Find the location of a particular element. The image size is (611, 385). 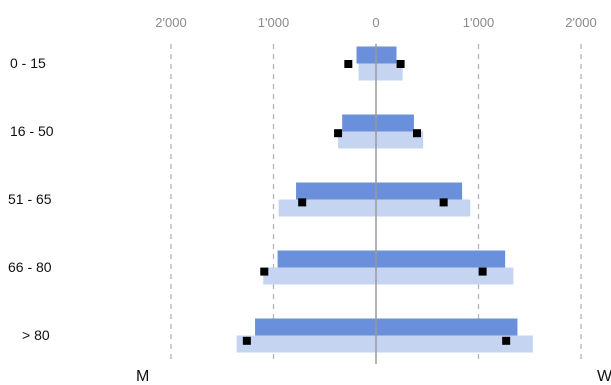

x-tick-label-4: 2'000 is located at coordinates (580, 22).